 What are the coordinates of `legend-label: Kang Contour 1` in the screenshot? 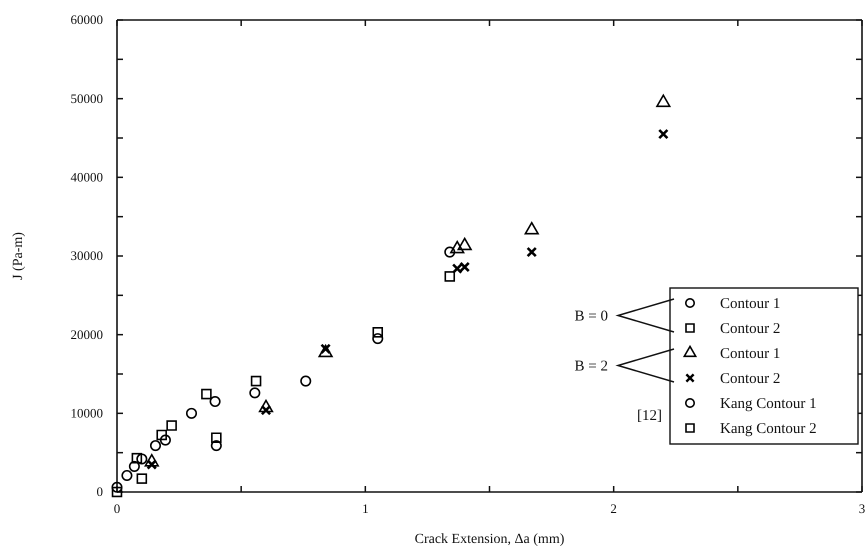 It's located at (768, 404).